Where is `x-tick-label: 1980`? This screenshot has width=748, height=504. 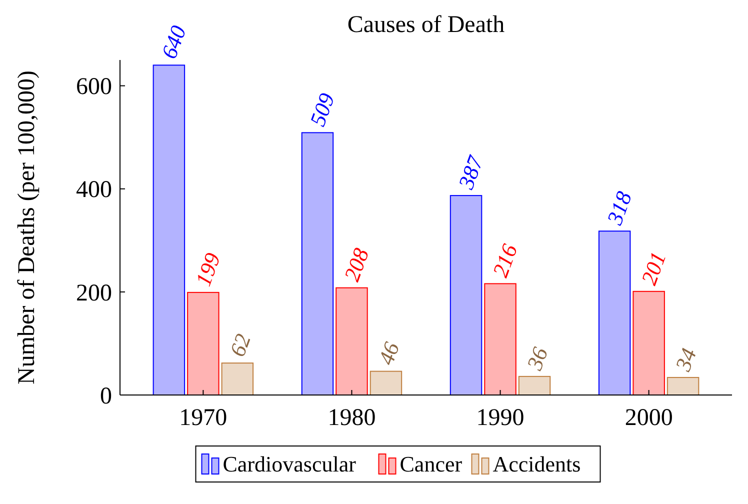 x-tick-label: 1980 is located at coordinates (352, 418).